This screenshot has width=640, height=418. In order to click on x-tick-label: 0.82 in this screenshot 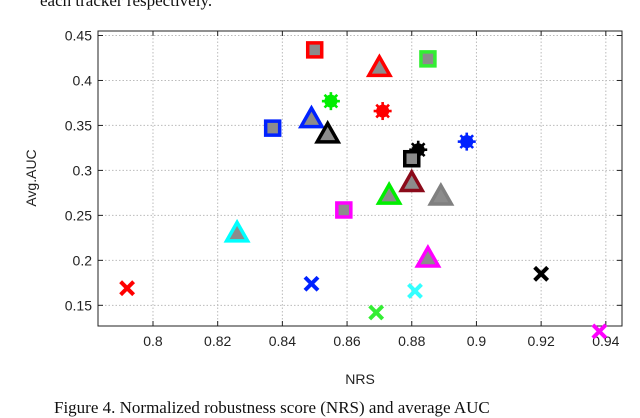, I will do `click(217, 341)`.